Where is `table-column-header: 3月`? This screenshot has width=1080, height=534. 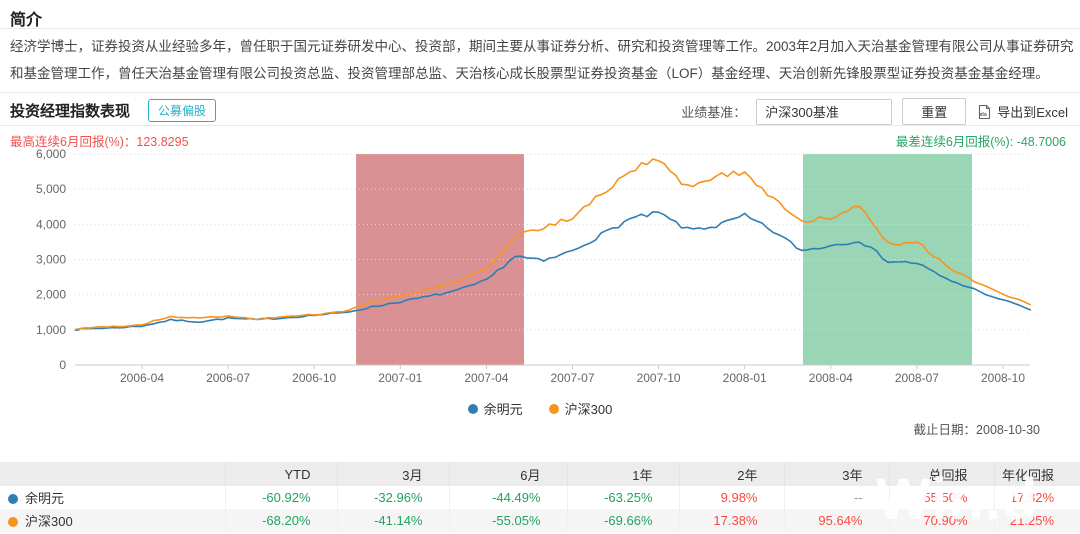 table-column-header: 3月 is located at coordinates (393, 474).